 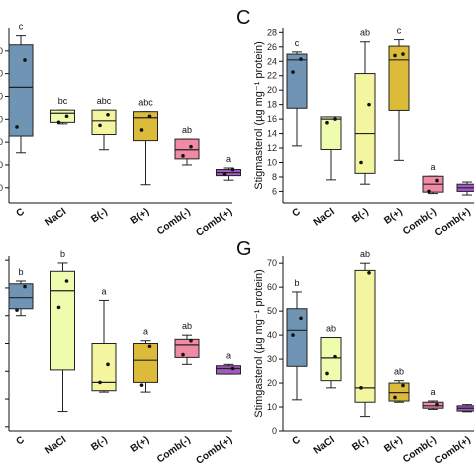 I want to click on box-Comb(-): ab, so click(x=187, y=145).